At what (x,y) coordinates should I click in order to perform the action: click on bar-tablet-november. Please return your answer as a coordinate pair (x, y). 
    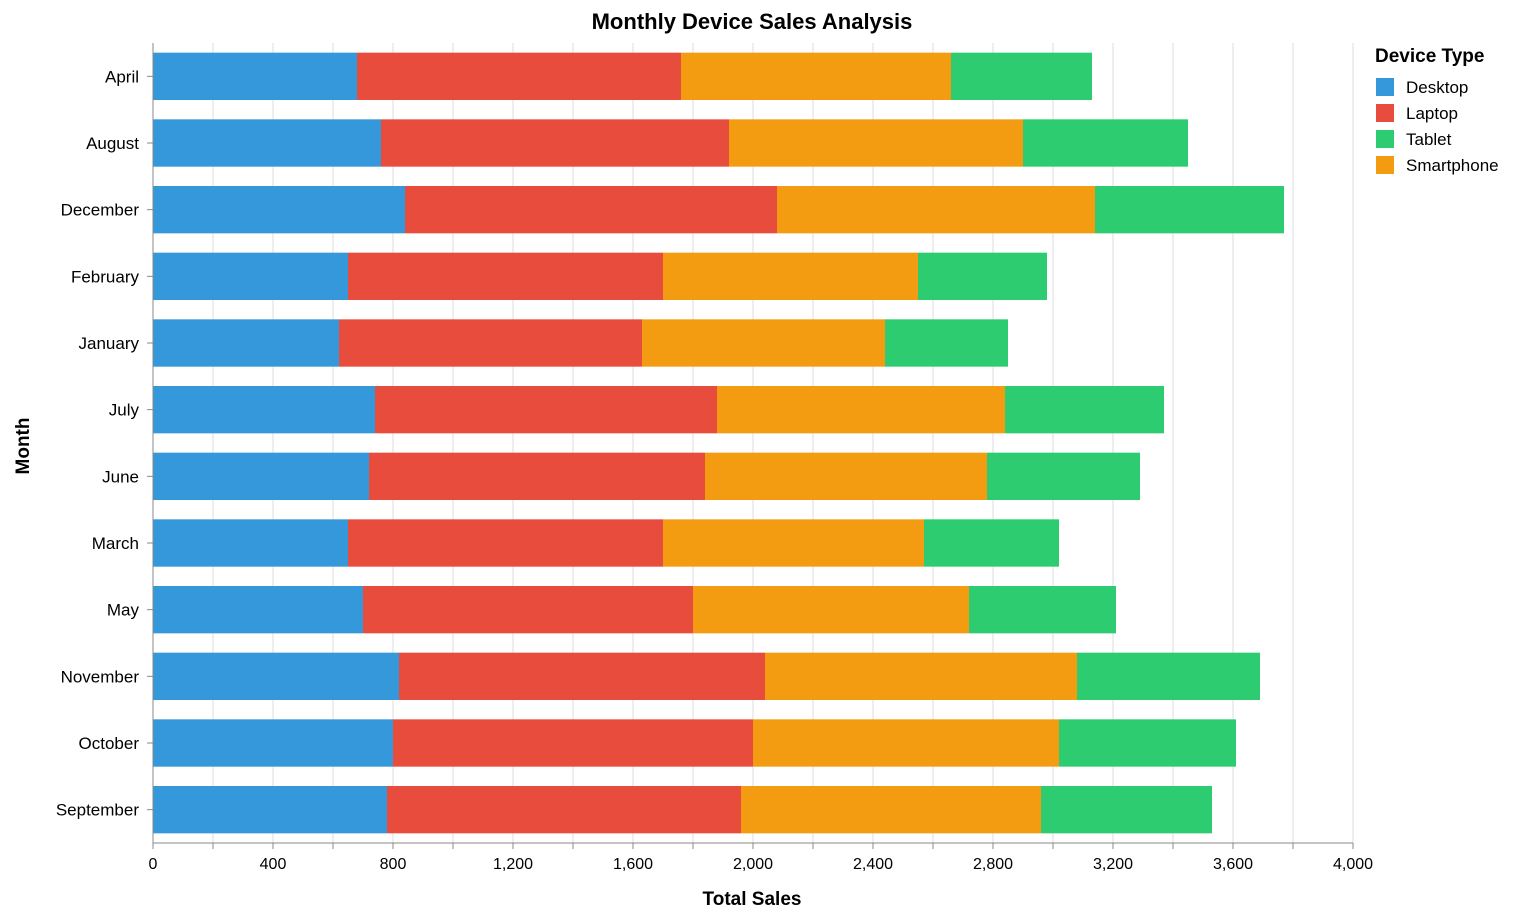
    Looking at the image, I should click on (1168, 676).